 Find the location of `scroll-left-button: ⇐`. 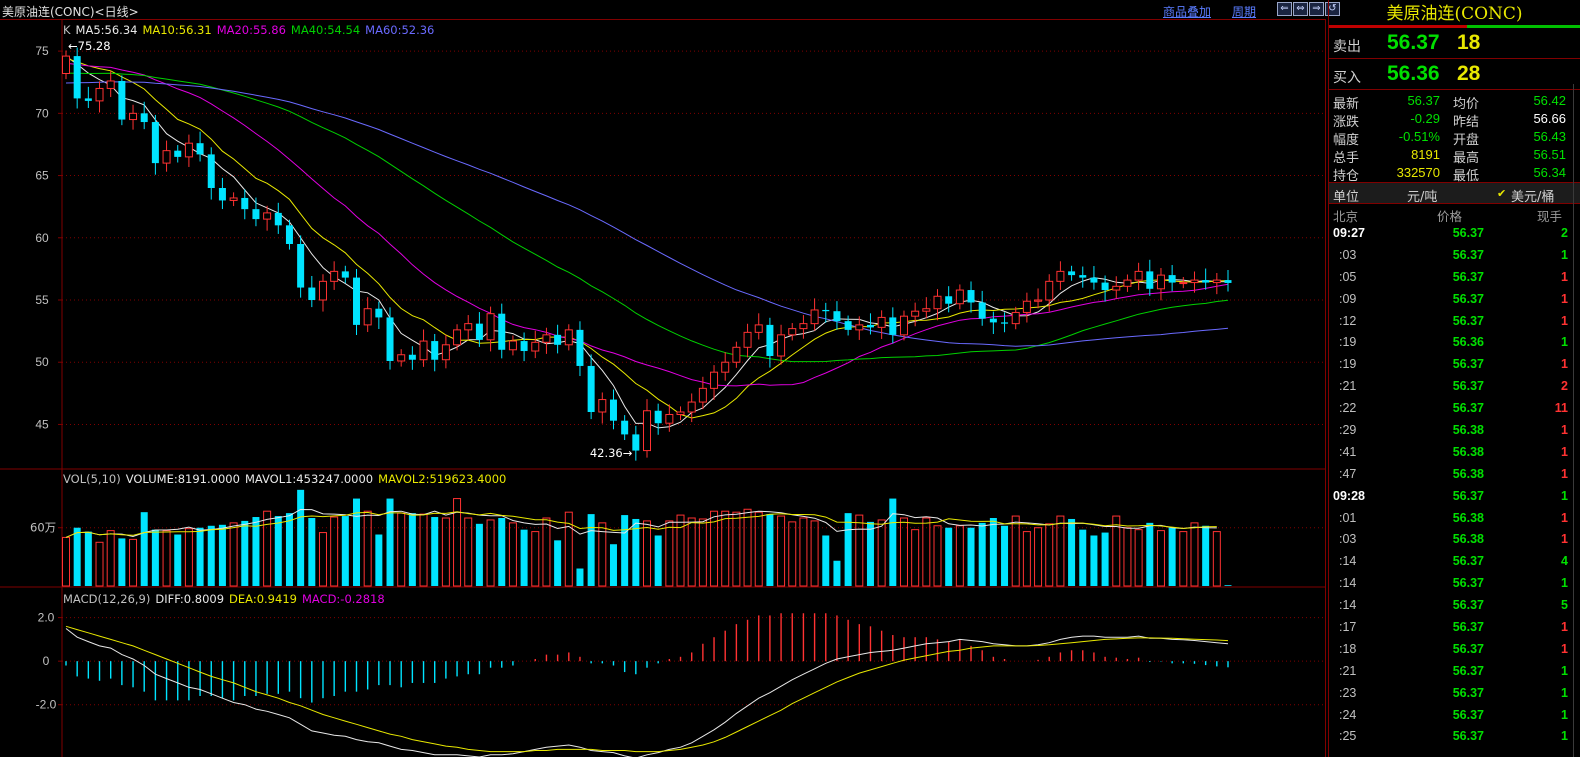

scroll-left-button: ⇐ is located at coordinates (1284, 9).